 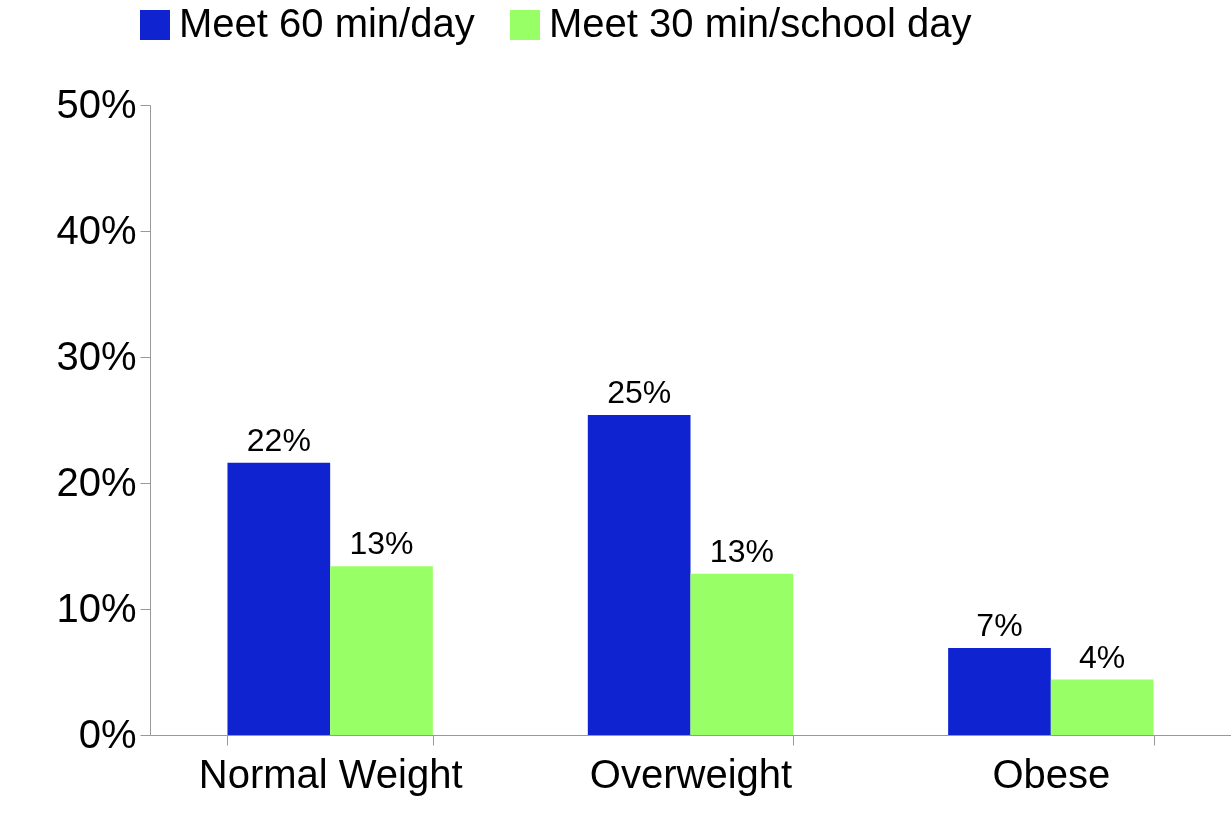 What do you see at coordinates (691, 773) in the screenshot?
I see `x-tick-label: Overweight` at bounding box center [691, 773].